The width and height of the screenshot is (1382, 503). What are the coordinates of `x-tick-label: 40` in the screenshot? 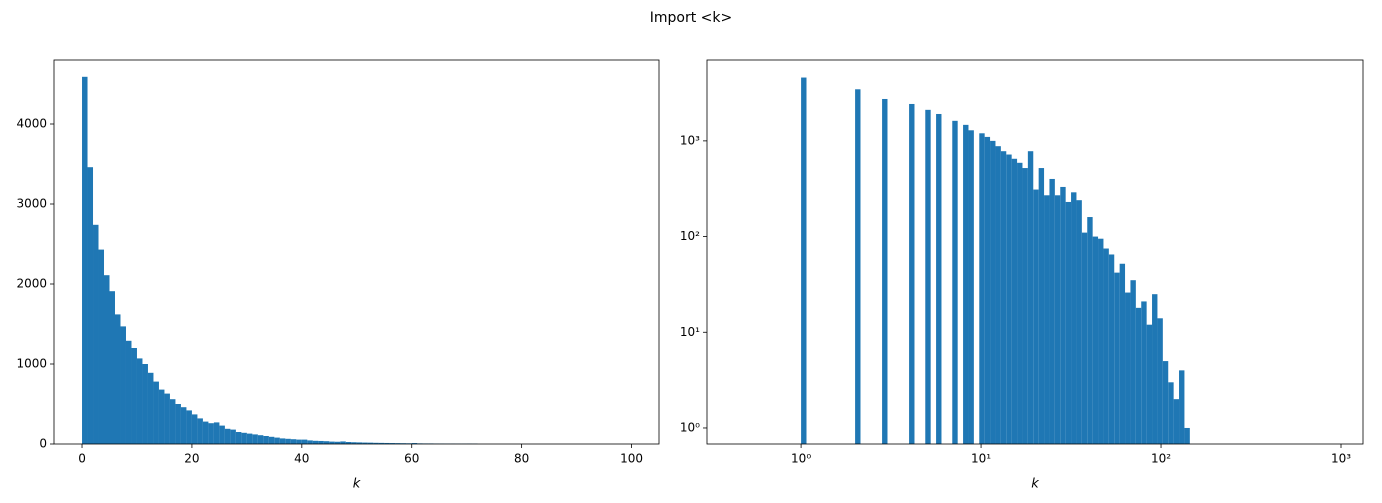 It's located at (301, 459).